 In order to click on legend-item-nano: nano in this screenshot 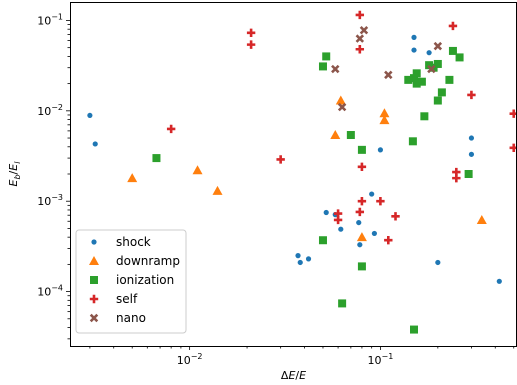, I will do `click(117, 318)`.